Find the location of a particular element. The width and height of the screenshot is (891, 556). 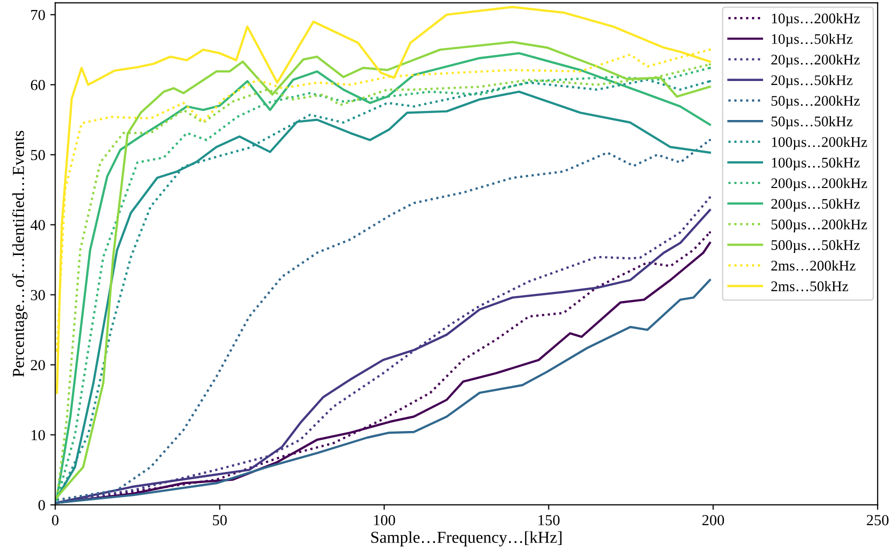

legend-label: 2ms…50kHz is located at coordinates (809, 286).